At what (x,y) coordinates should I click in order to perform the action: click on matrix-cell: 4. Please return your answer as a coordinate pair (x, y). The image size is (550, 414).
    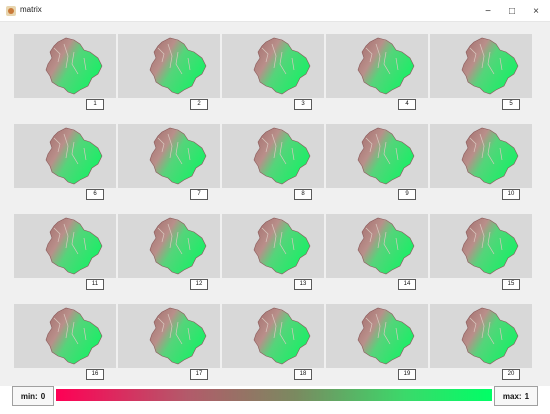
    Looking at the image, I should click on (377, 77).